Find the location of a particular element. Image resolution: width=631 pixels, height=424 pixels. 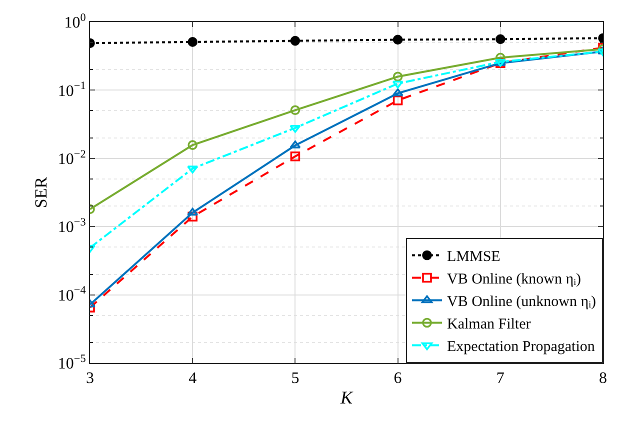

legend-label: Expectation Propagation is located at coordinates (521, 347).